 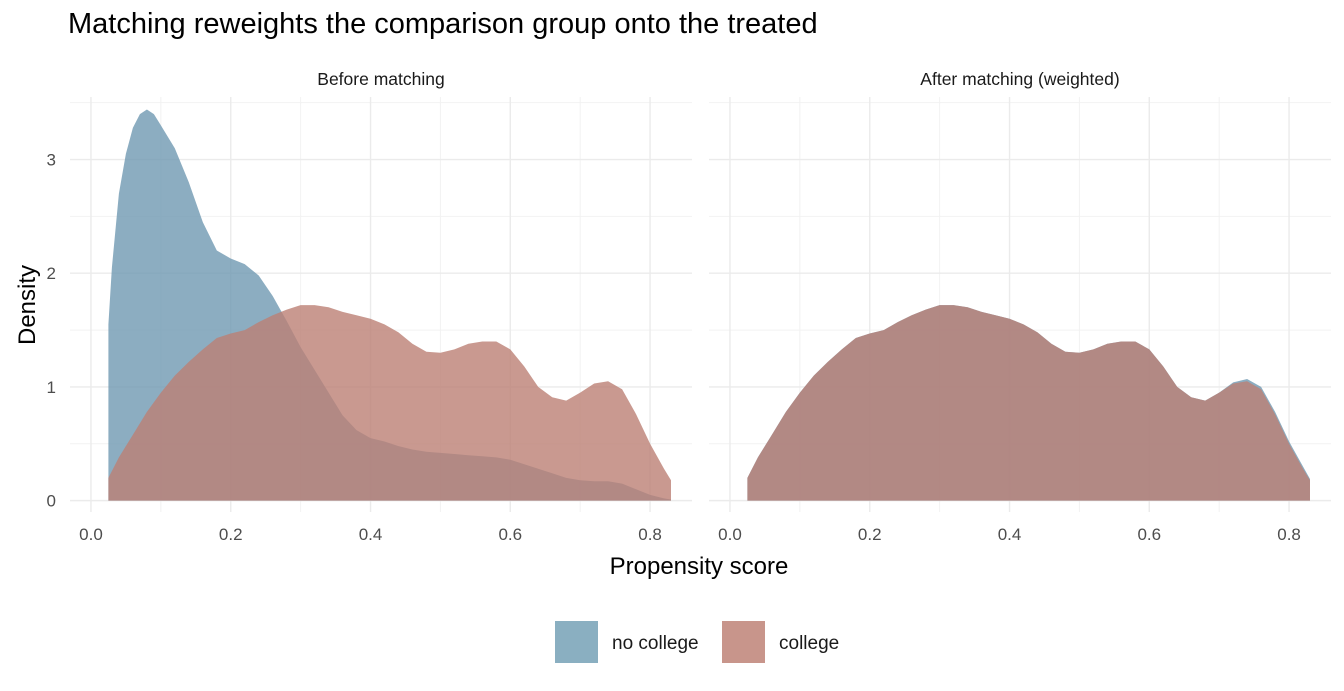 What do you see at coordinates (380, 79) in the screenshot?
I see `facet-title: Before matching` at bounding box center [380, 79].